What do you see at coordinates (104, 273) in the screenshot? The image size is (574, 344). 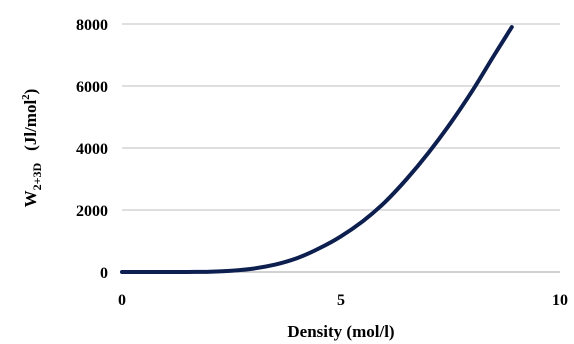 I see `y-tick-label: 0` at bounding box center [104, 273].